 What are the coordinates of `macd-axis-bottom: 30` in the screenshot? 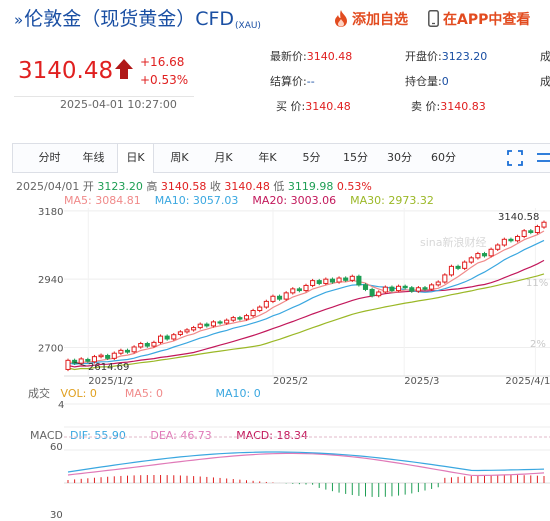 It's located at (56, 515).